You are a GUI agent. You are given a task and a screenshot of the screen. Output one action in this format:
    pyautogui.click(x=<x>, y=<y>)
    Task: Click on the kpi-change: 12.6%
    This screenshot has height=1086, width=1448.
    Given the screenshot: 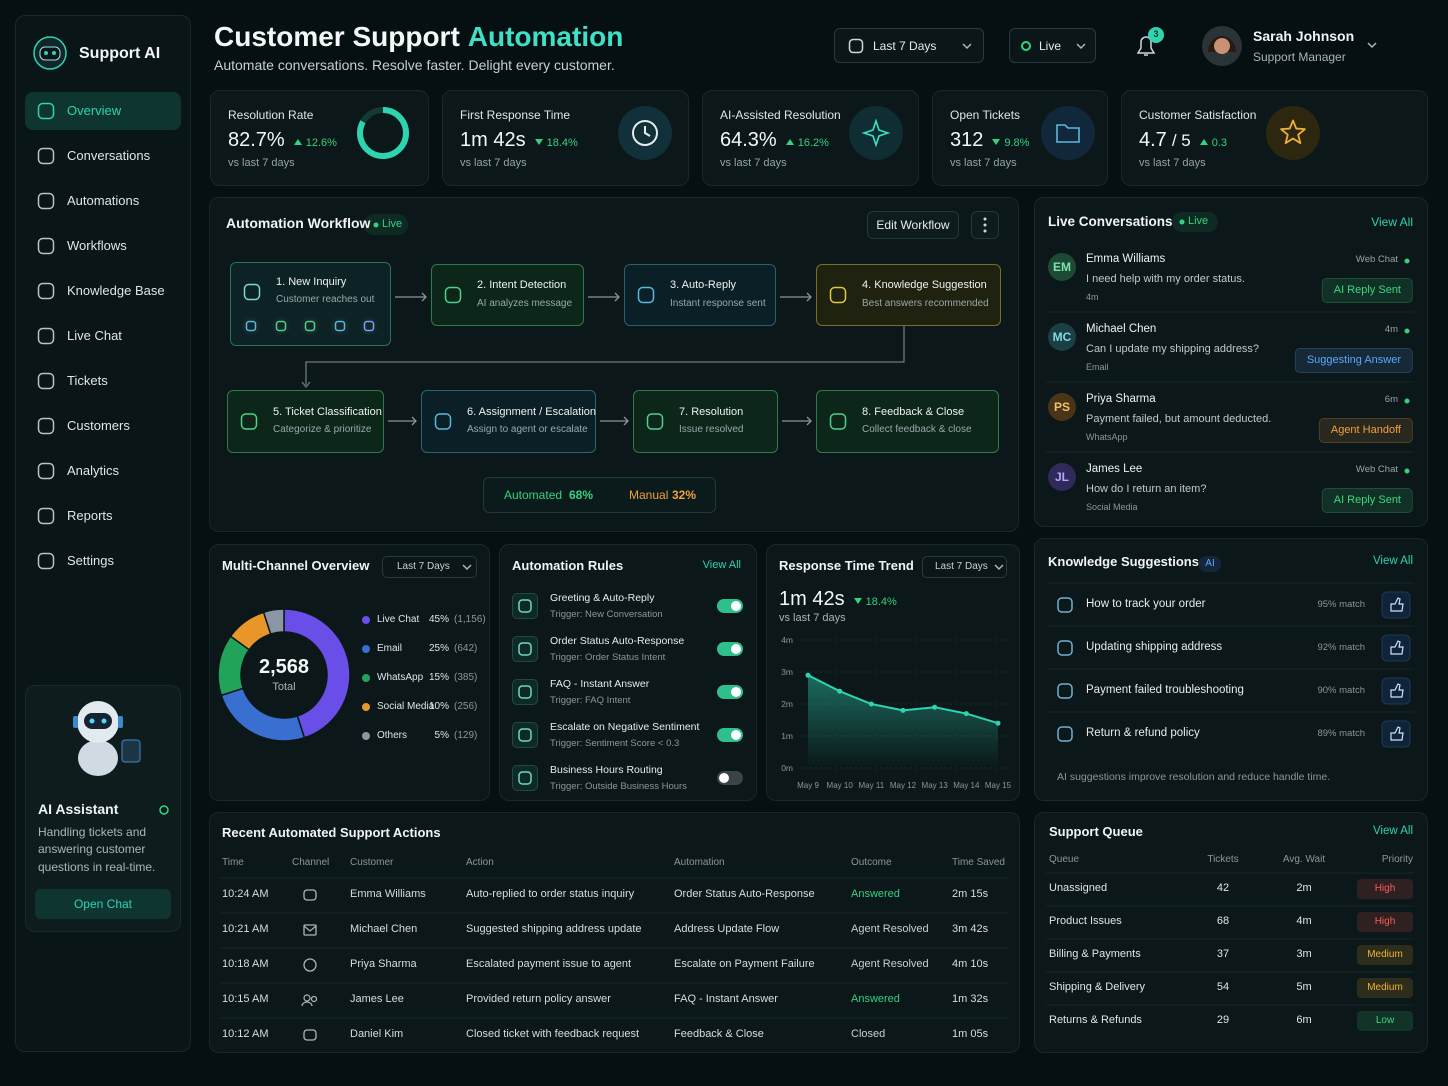 What is the action you would take?
    pyautogui.click(x=321, y=143)
    